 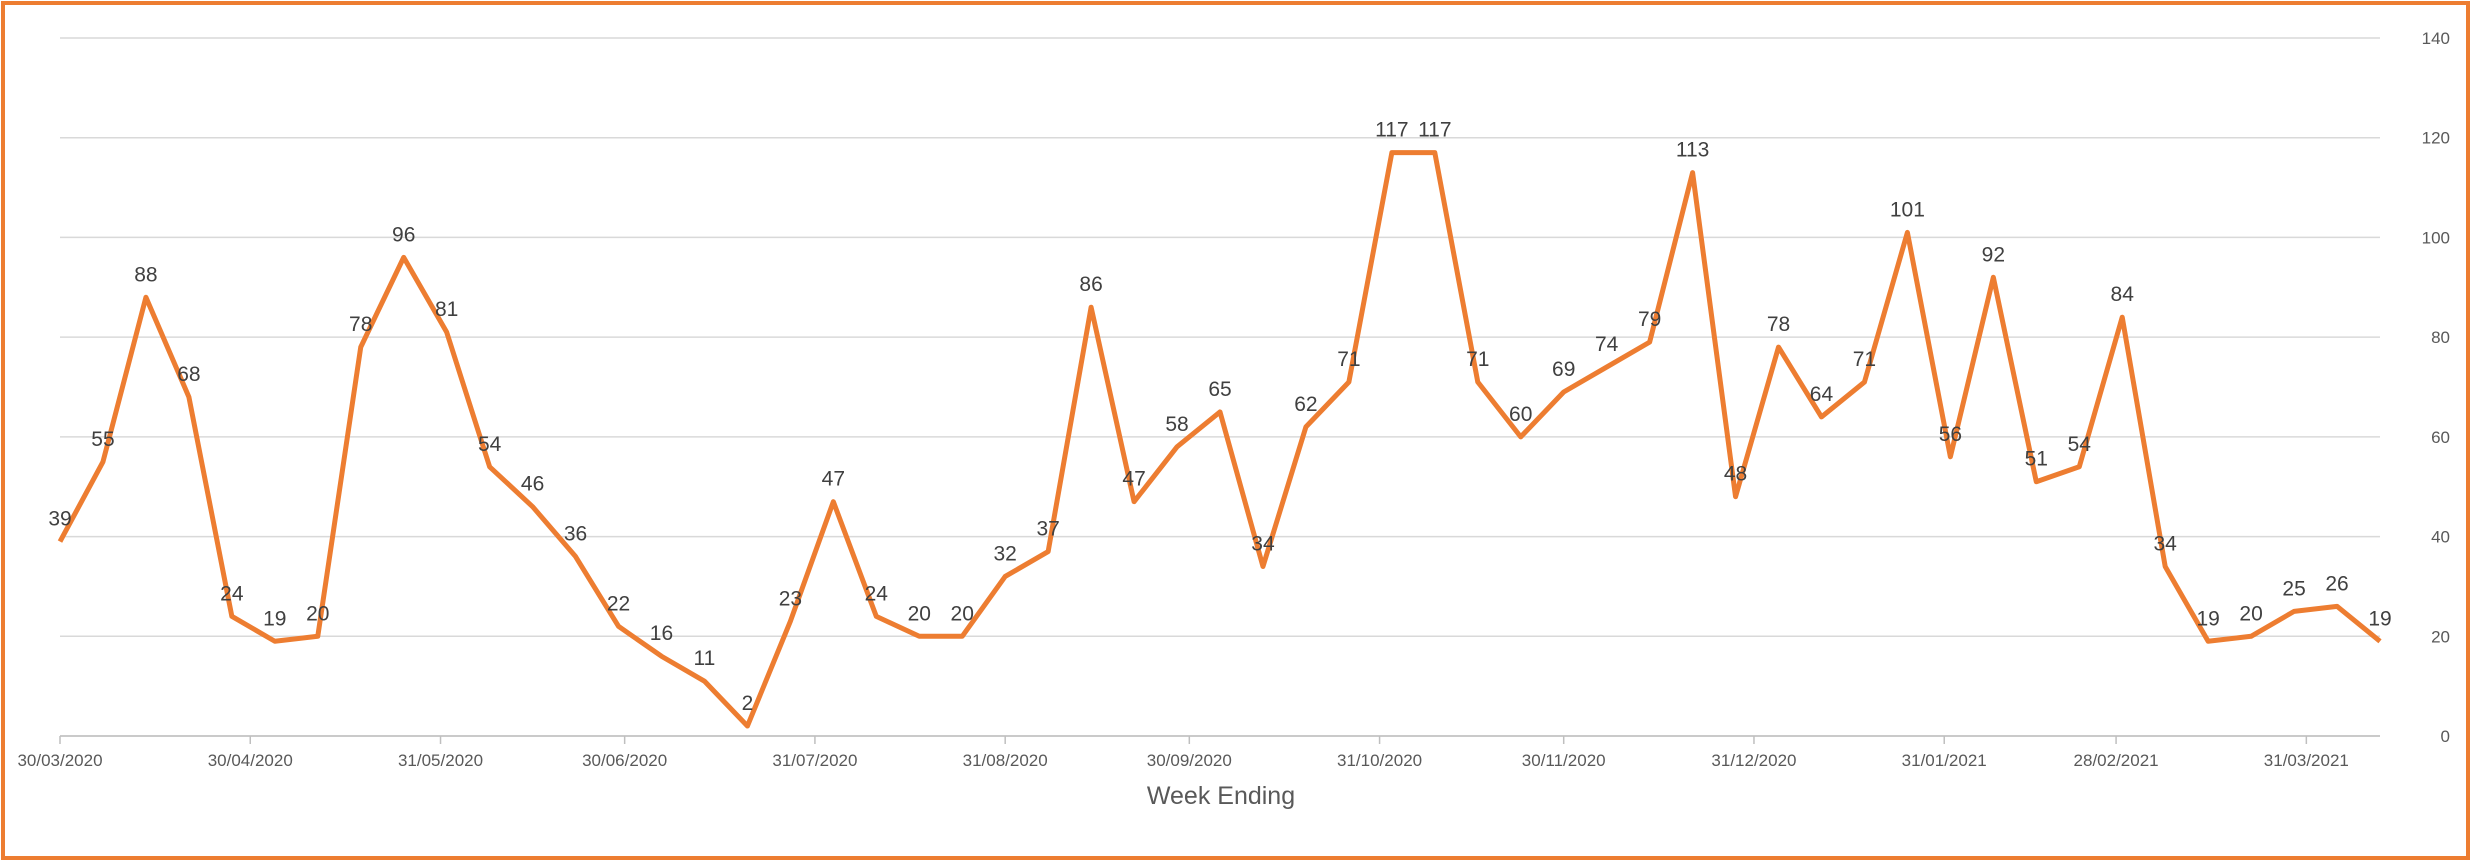 I want to click on data-label: 60, so click(x=1520, y=414).